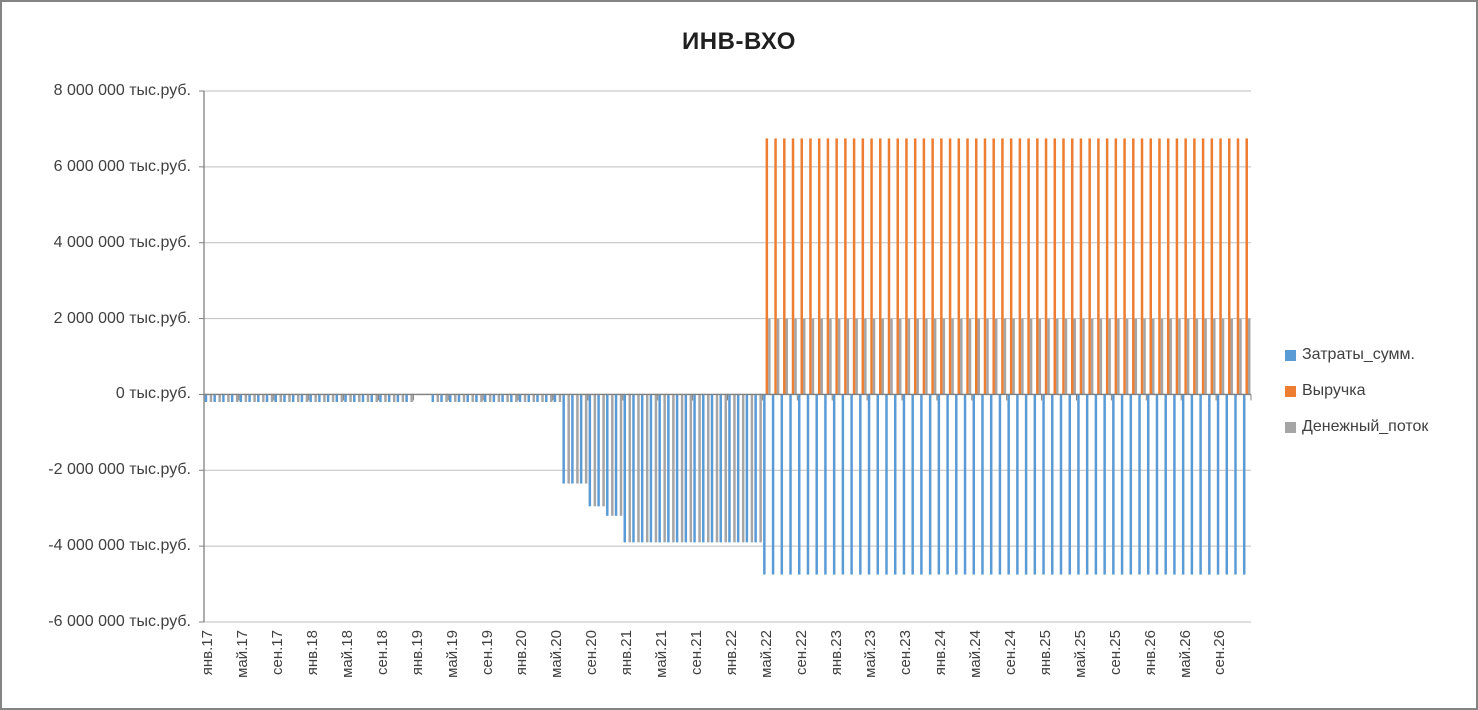 The image size is (1478, 710). I want to click on x-axis-label: янв.18, so click(313, 653).